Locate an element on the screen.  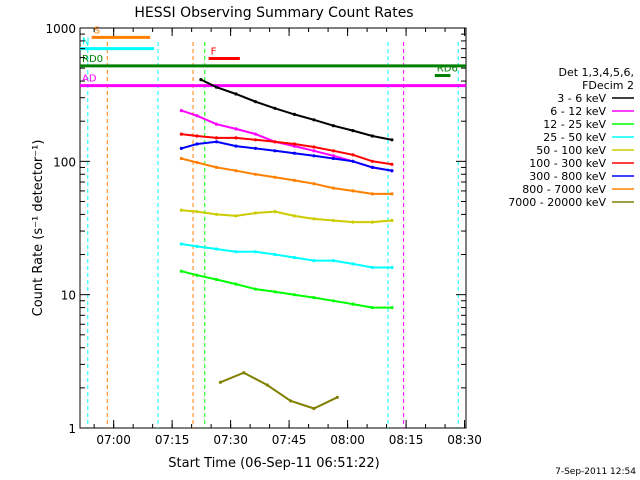
legend-header: FDecim 2 is located at coordinates (608, 85).